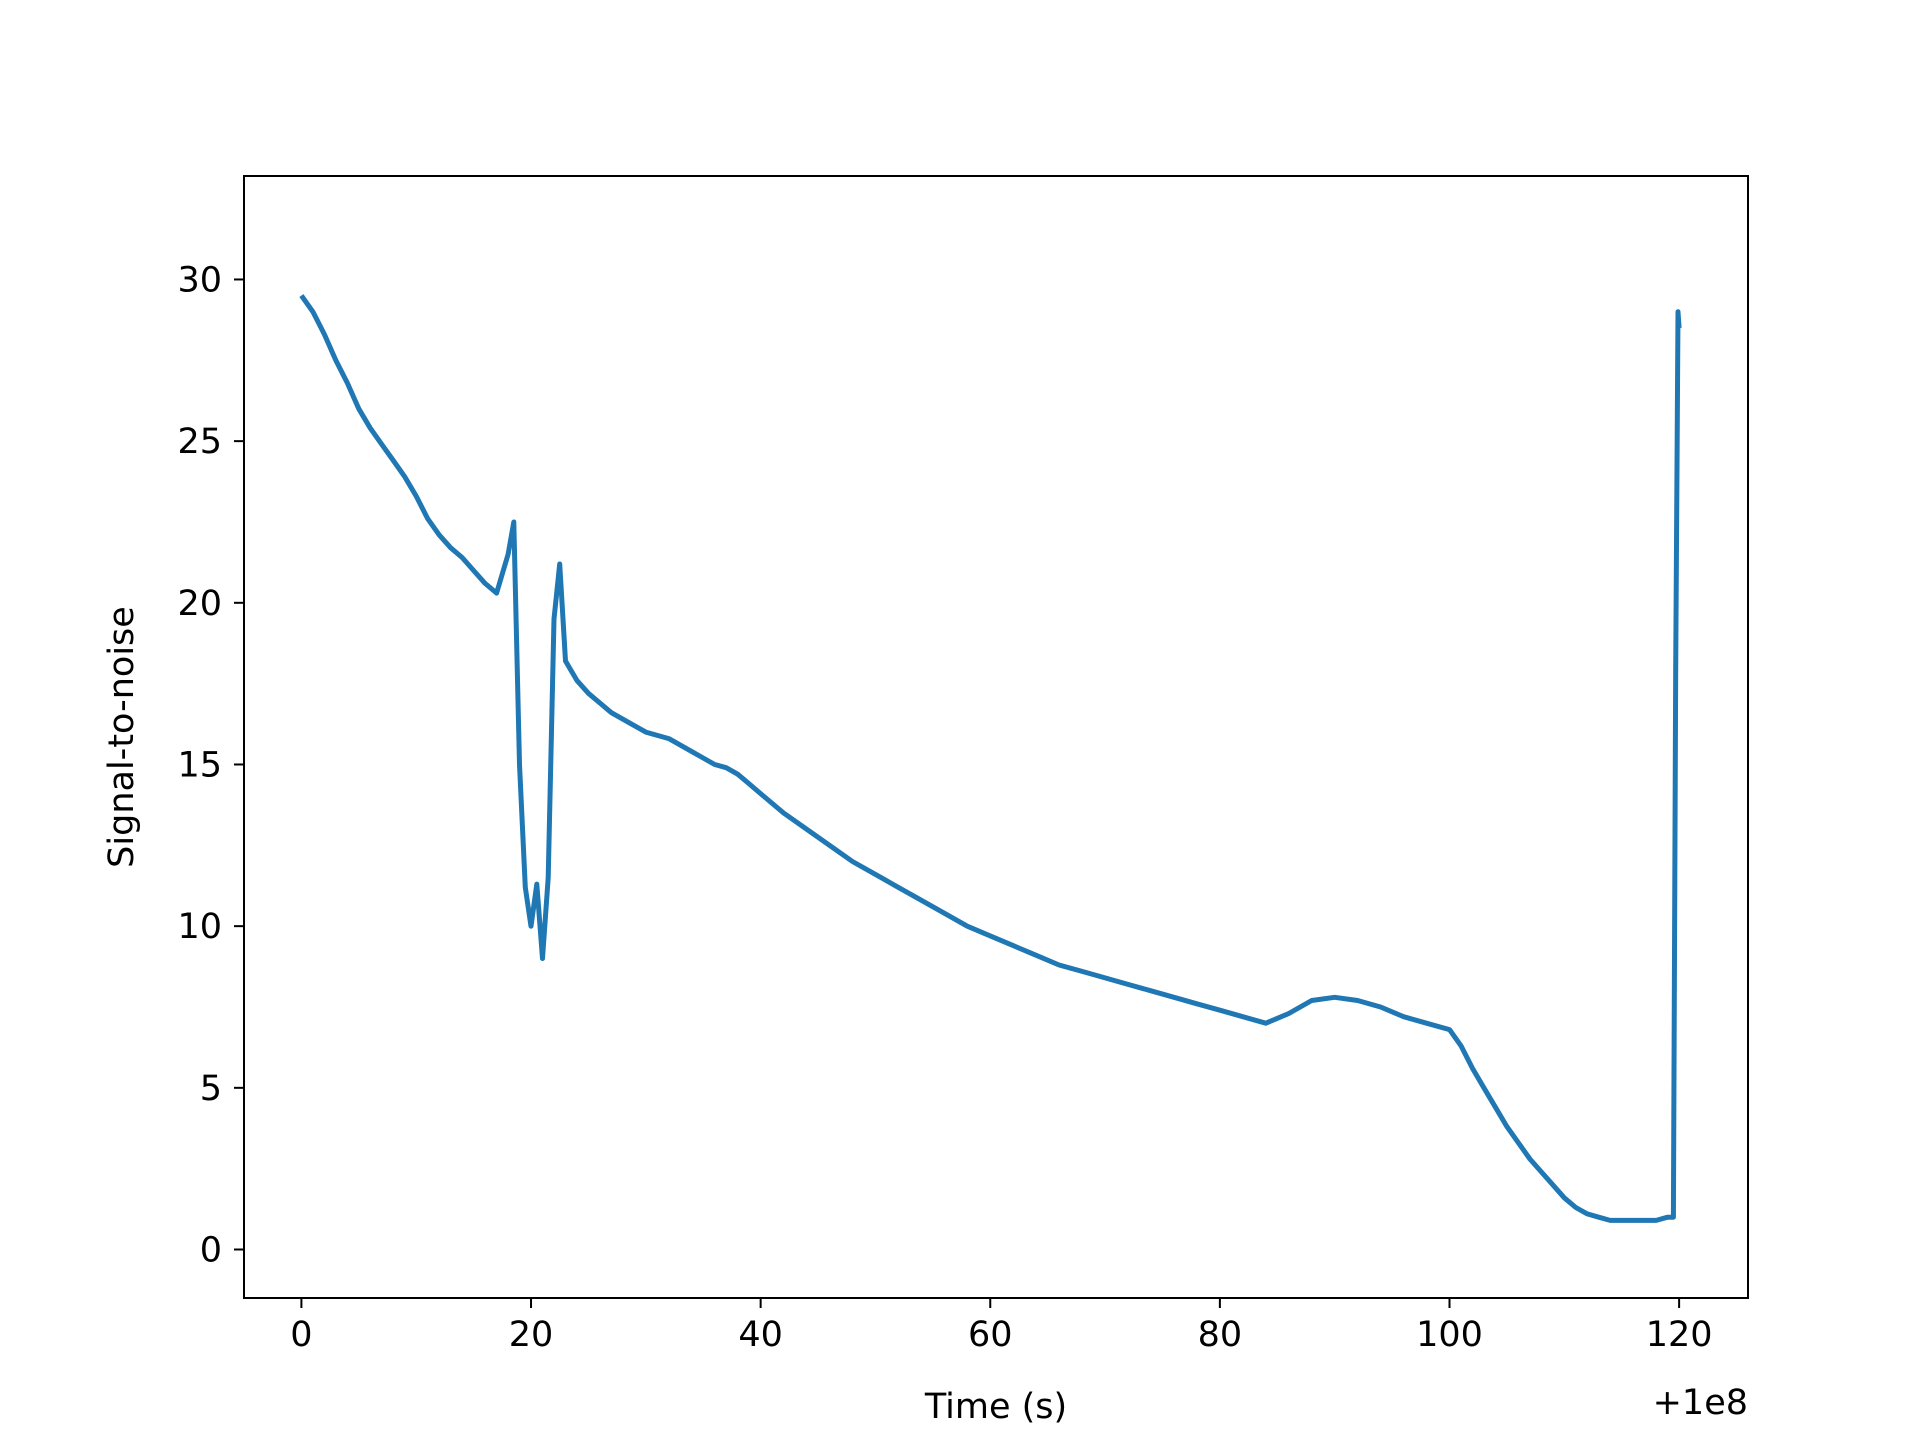  Describe the element at coordinates (199, 442) in the screenshot. I see `y-tick-label: 25` at that location.